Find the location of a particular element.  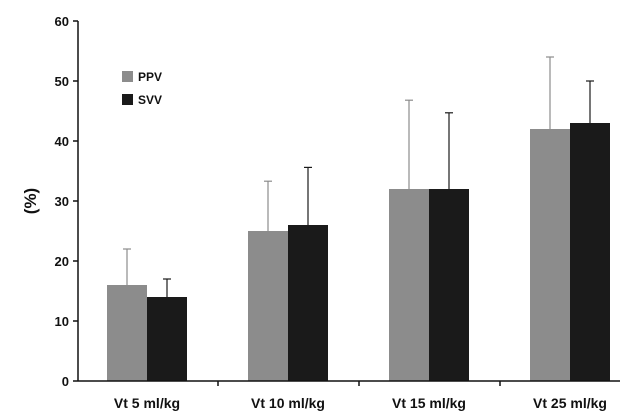

y-tick-label-30: 30 is located at coordinates (62, 201).